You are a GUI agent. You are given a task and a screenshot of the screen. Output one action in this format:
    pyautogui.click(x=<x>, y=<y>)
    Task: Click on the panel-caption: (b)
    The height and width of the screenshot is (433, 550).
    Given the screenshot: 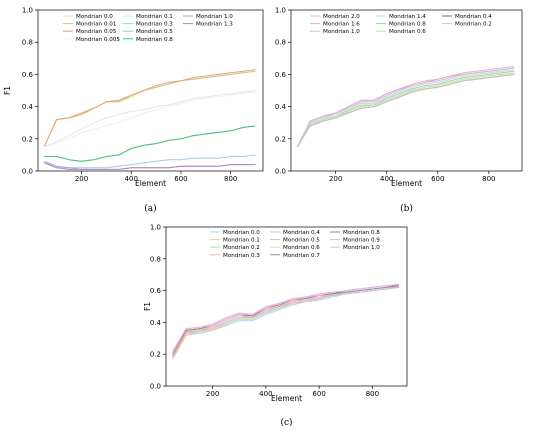 What is the action you would take?
    pyautogui.click(x=406, y=208)
    